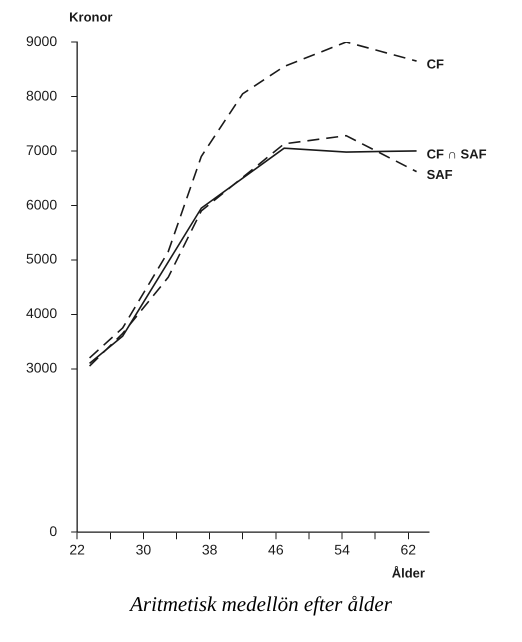 The height and width of the screenshot is (642, 522). Describe the element at coordinates (408, 549) in the screenshot. I see `x-tick-label: 62` at that location.